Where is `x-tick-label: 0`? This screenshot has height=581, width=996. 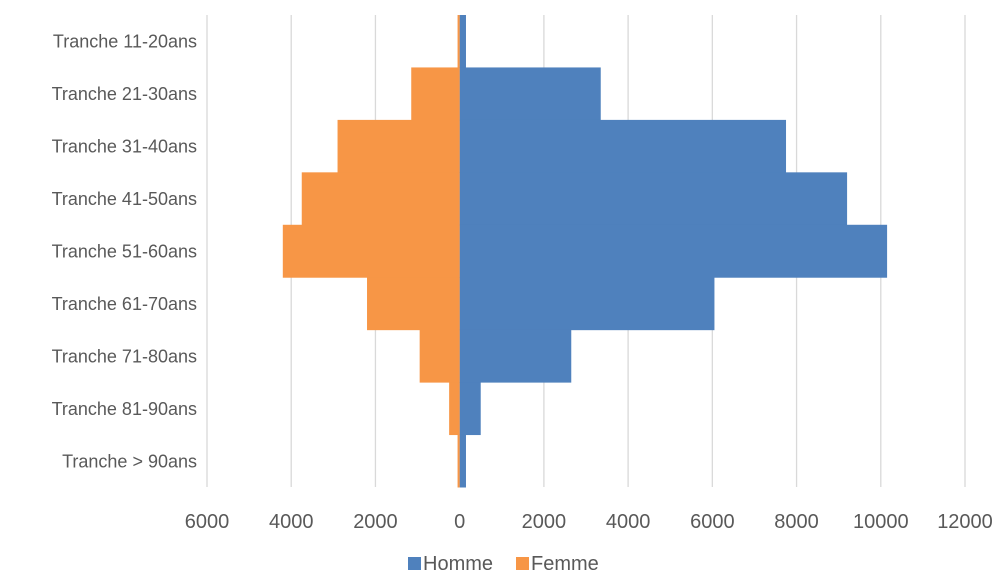
x-tick-label: 0 is located at coordinates (459, 522).